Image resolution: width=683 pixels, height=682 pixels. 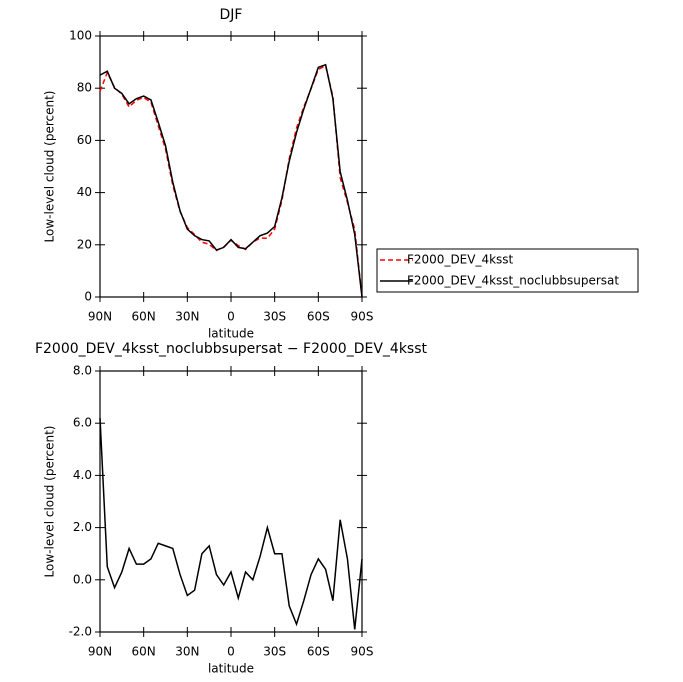 What do you see at coordinates (82, 527) in the screenshot?
I see `y-tick-label: 2.0` at bounding box center [82, 527].